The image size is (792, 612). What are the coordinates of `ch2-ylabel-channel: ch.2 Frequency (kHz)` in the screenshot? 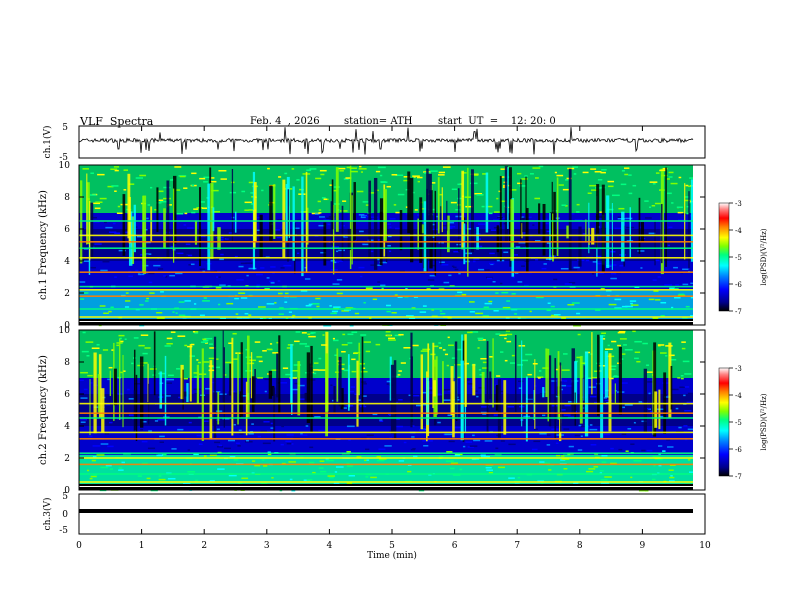 It's located at (43, 410).